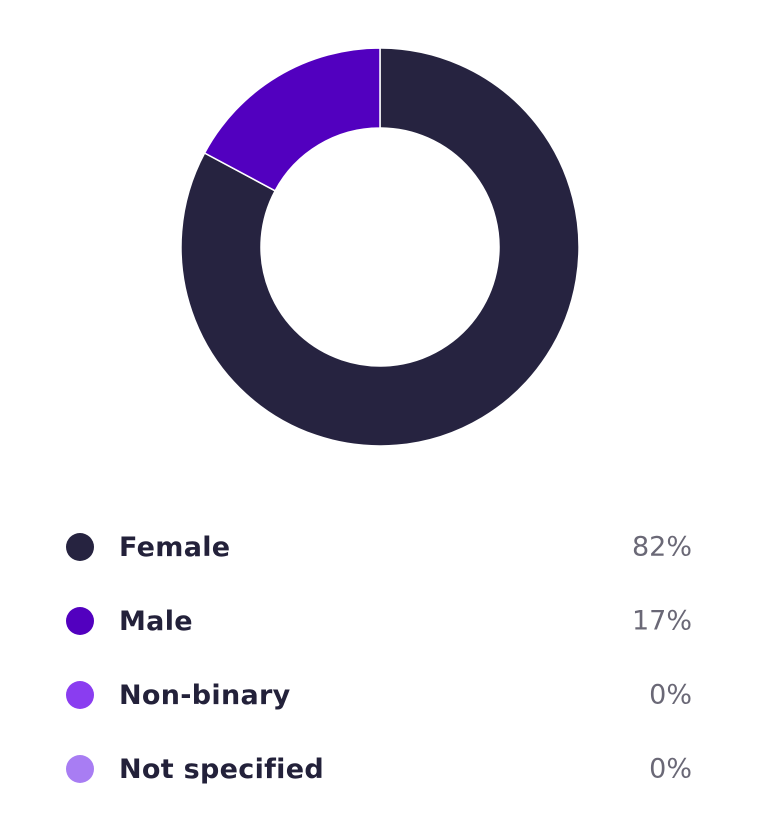 The width and height of the screenshot is (760, 826). I want to click on legend-label-female: Female, so click(175, 547).